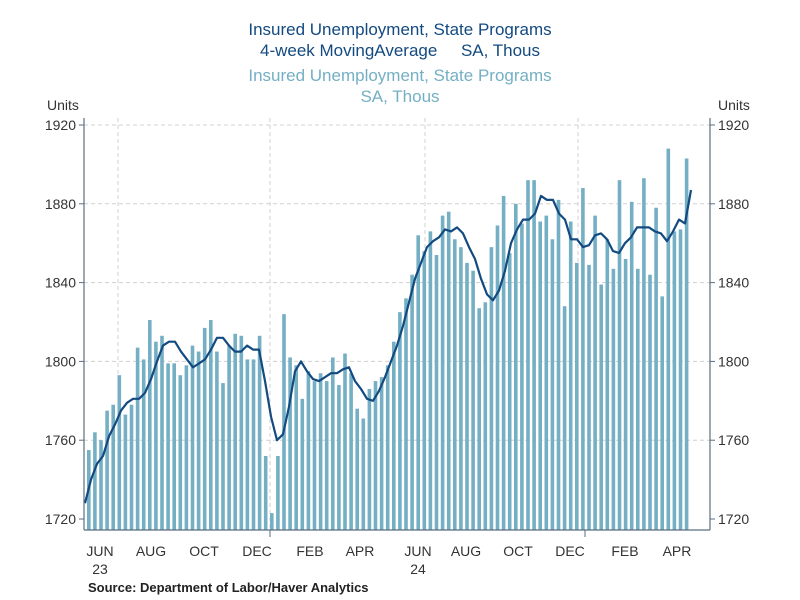 The width and height of the screenshot is (800, 600). What do you see at coordinates (257, 551) in the screenshot?
I see `x-tick-label: DEC` at bounding box center [257, 551].